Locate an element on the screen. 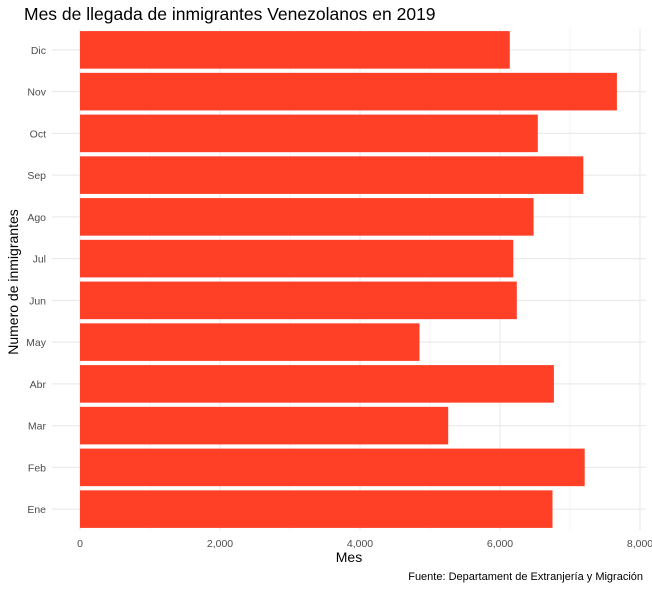  y-tick-label: May is located at coordinates (36, 343).